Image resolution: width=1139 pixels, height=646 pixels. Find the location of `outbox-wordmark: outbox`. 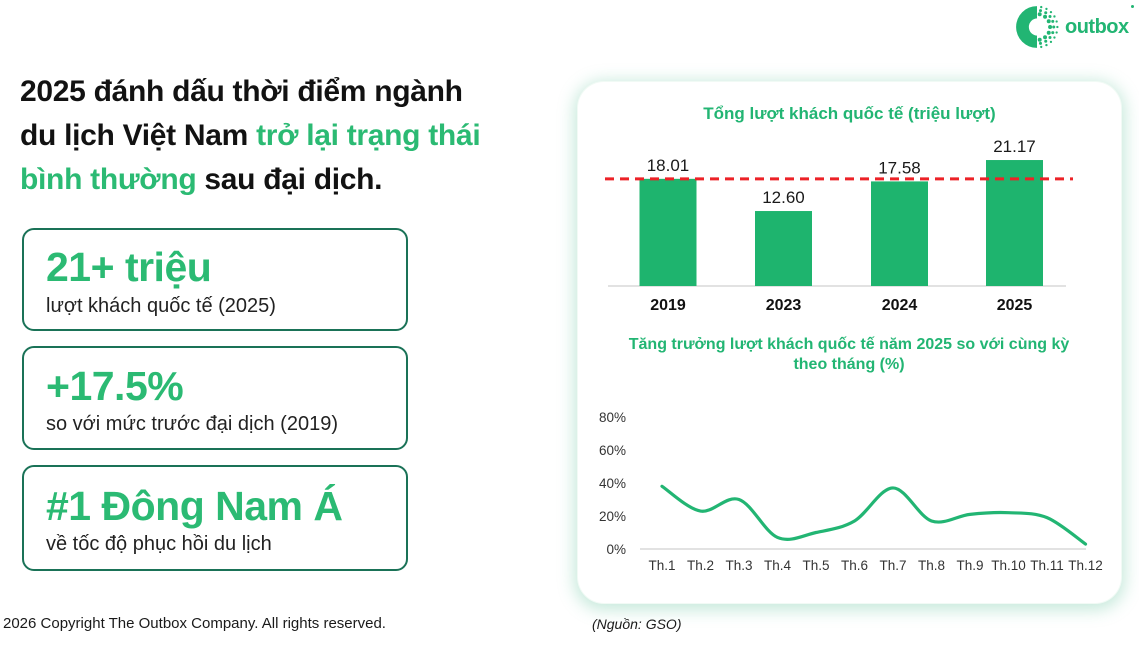

outbox-wordmark: outbox is located at coordinates (1097, 26).